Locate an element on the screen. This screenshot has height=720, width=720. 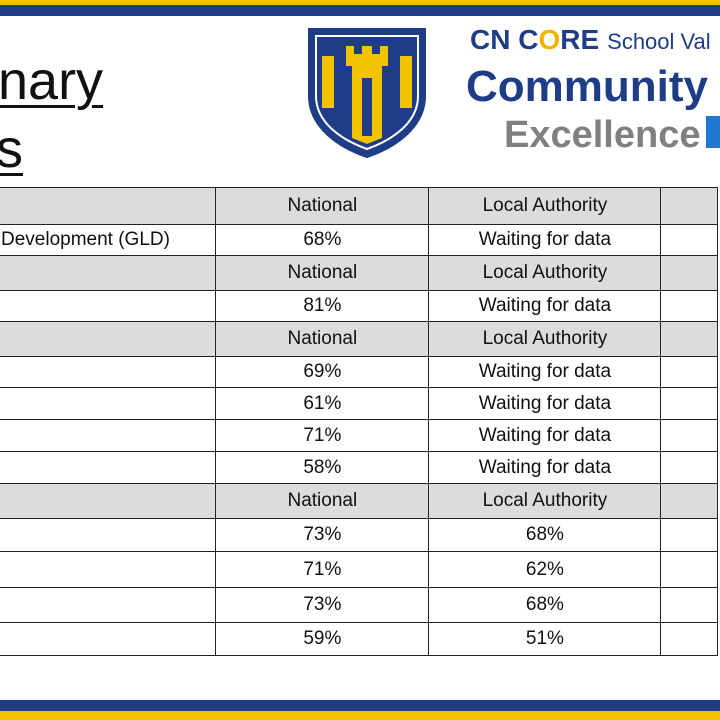
table-row: Development (GLD) 68% Waiting for data is located at coordinates (359, 240).